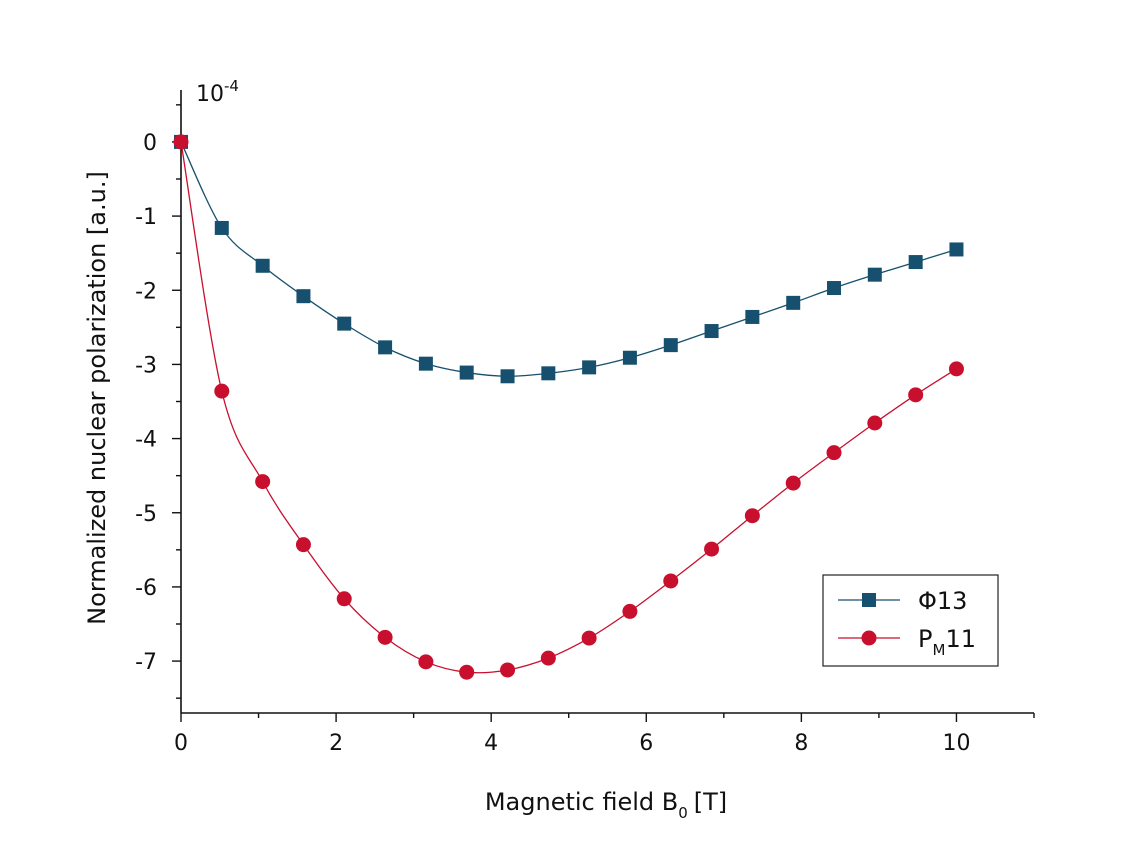  Describe the element at coordinates (146, 217) in the screenshot. I see `y-tick-label: -1` at that location.